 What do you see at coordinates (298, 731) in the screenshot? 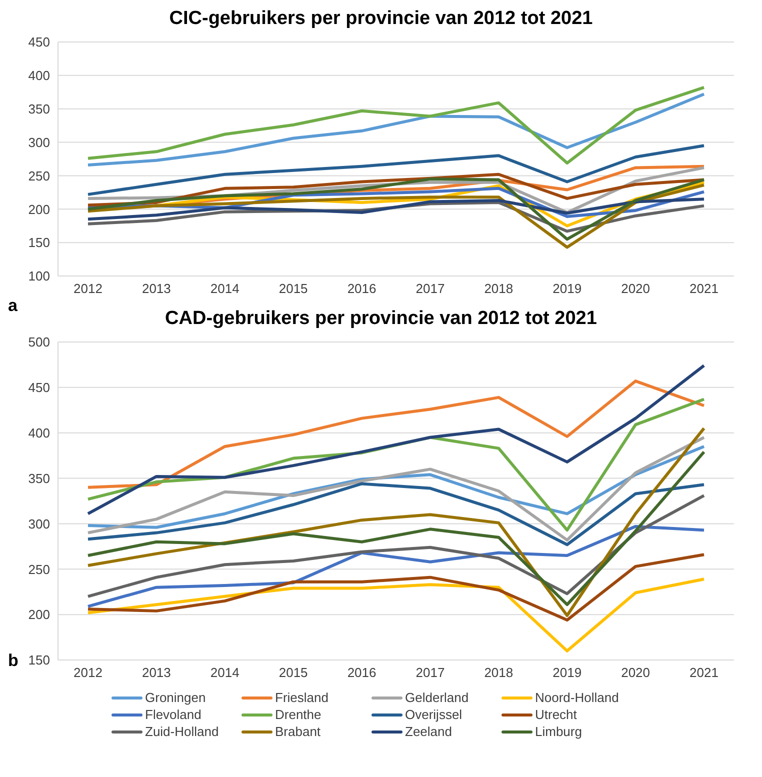
I see `legend-label: Brabant` at bounding box center [298, 731].